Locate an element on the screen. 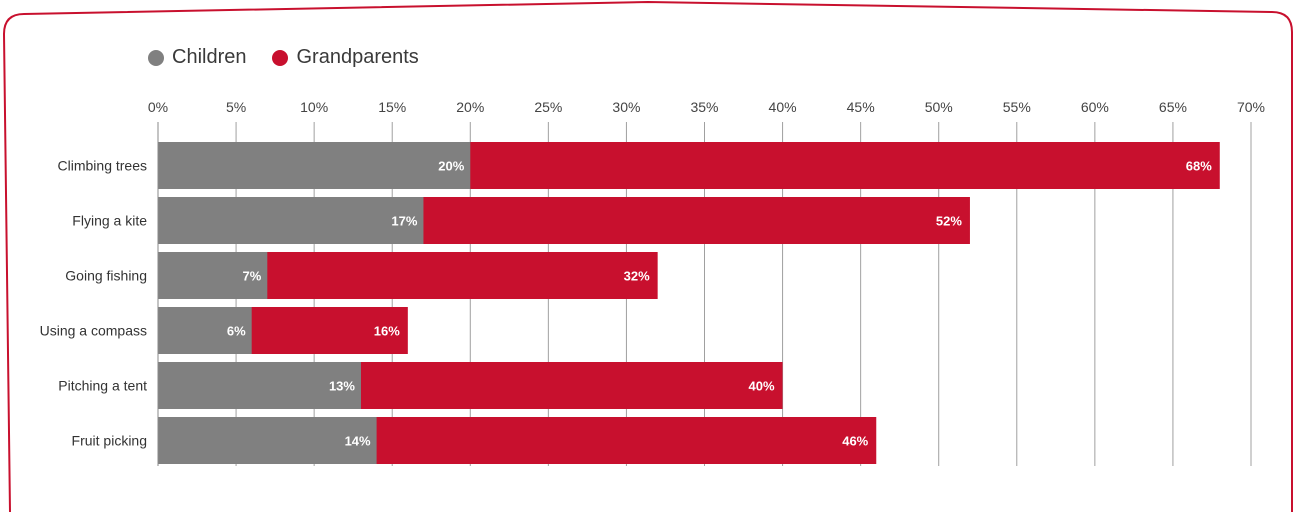 The width and height of the screenshot is (1296, 512). data-label-children: 14% is located at coordinates (358, 441).